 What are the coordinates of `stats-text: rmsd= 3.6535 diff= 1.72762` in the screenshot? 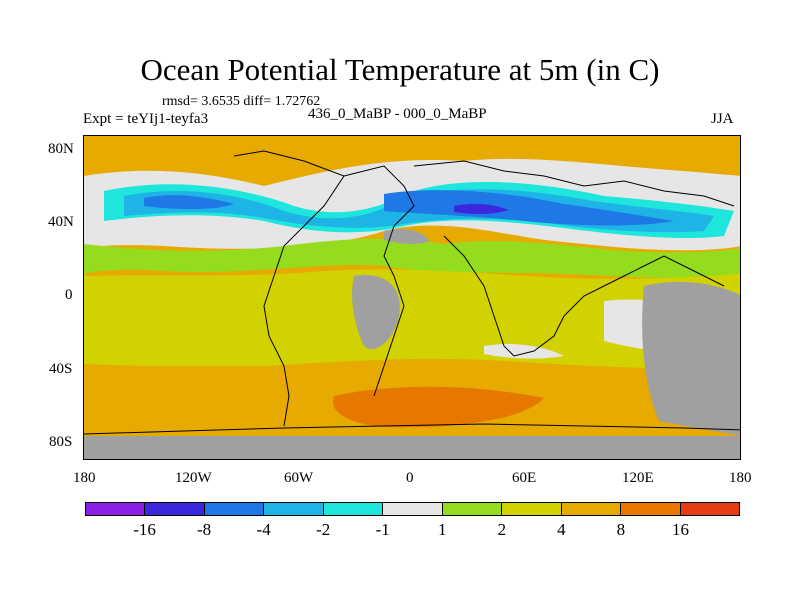 It's located at (241, 101).